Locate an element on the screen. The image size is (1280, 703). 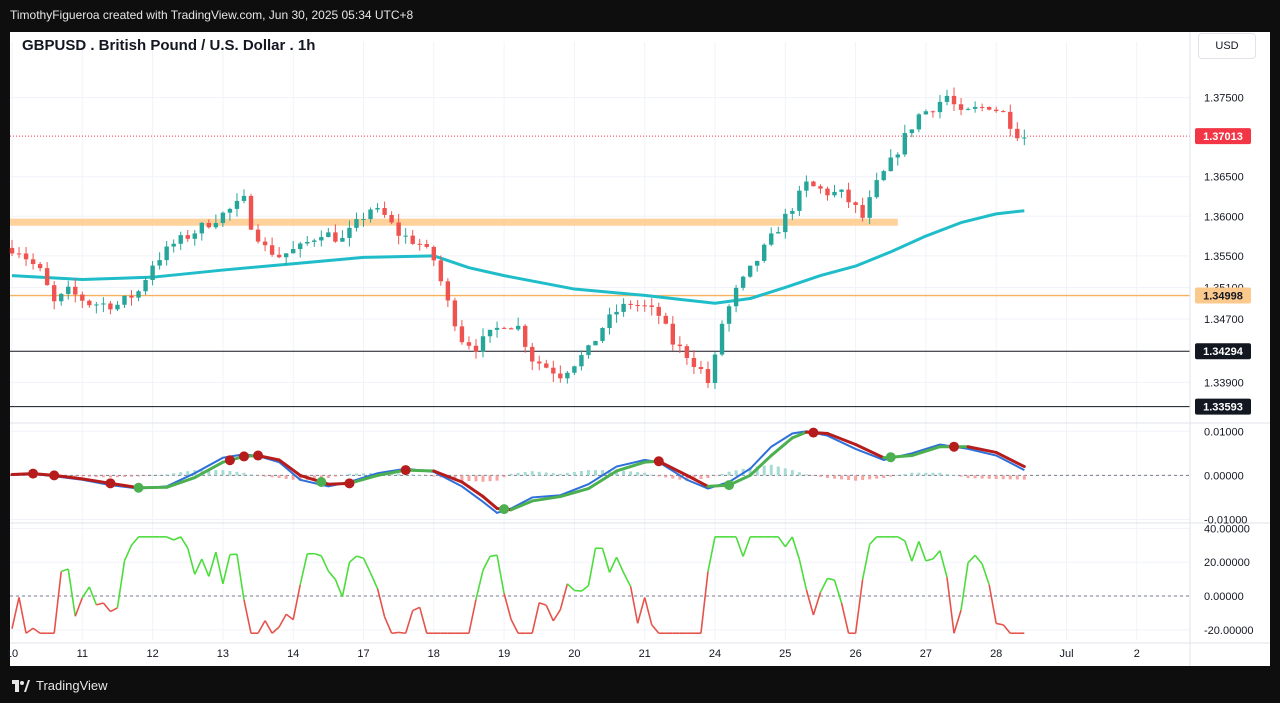
resistance-zone-band is located at coordinates (454, 222).